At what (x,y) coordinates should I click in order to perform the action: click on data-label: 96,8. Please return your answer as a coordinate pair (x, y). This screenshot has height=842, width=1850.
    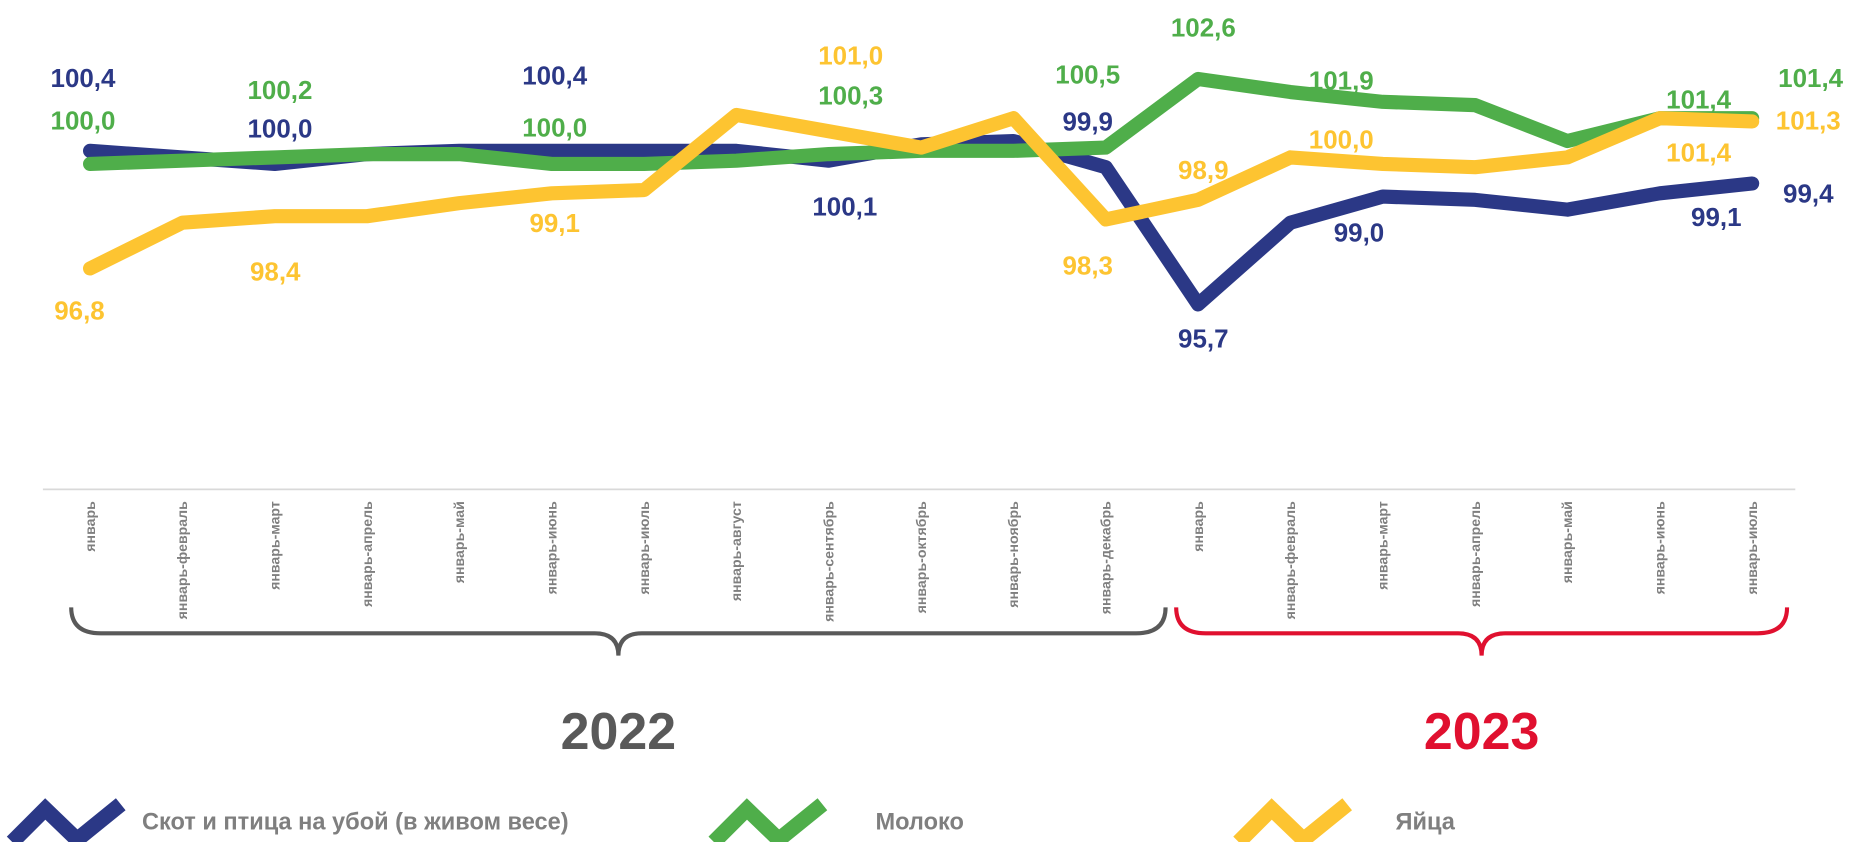
    Looking at the image, I should click on (79, 311).